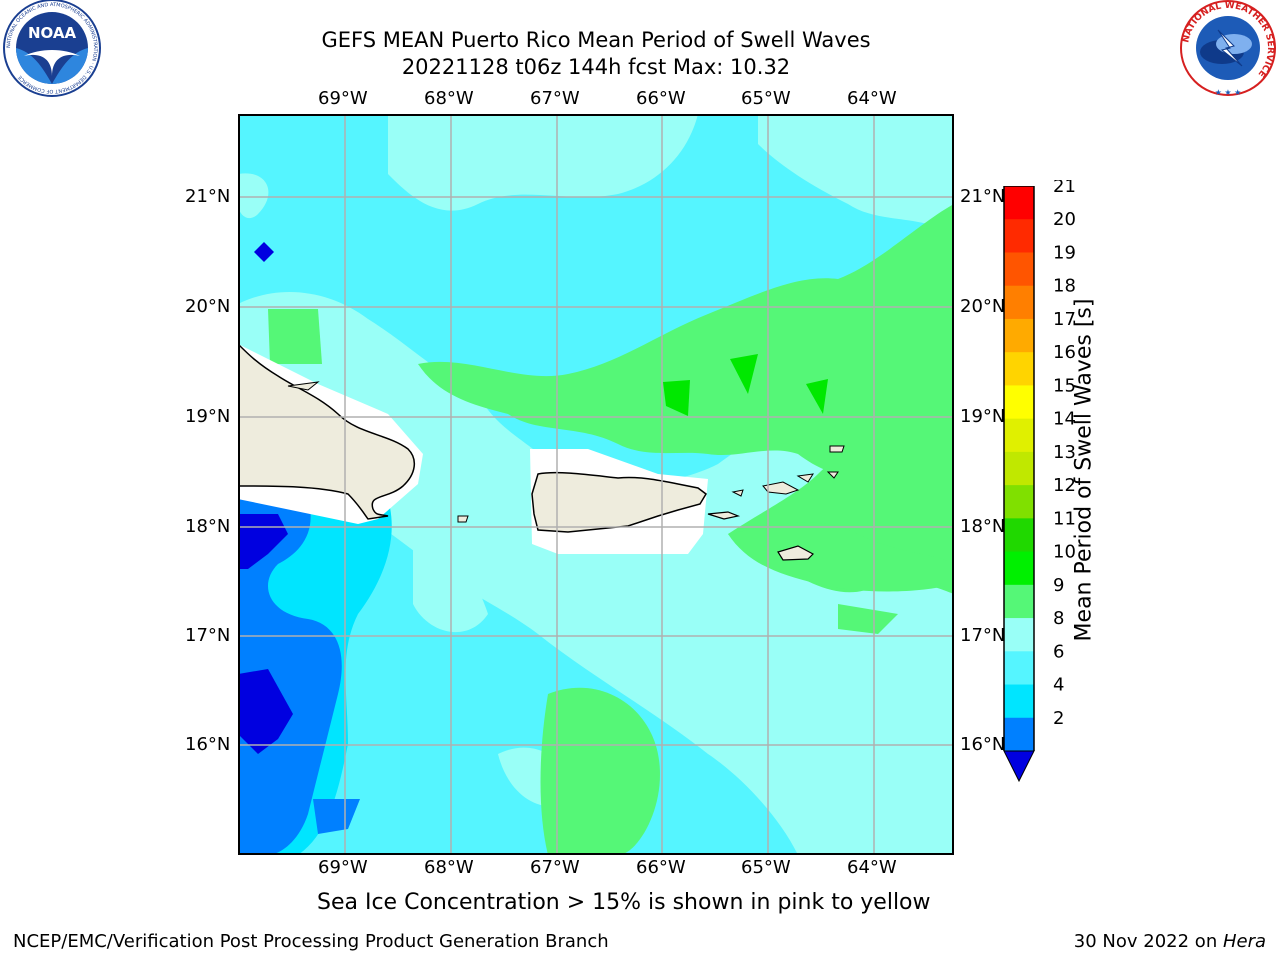  What do you see at coordinates (983, 744) in the screenshot?
I see `lat-label-right-16n: 16°N` at bounding box center [983, 744].